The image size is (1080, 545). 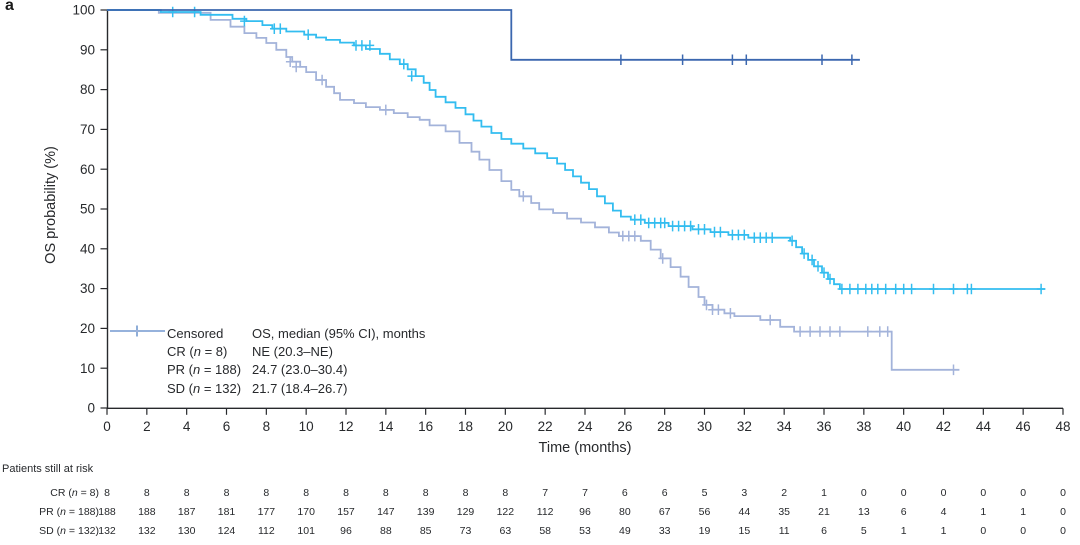 I want to click on risk-count: 49, so click(x=625, y=531).